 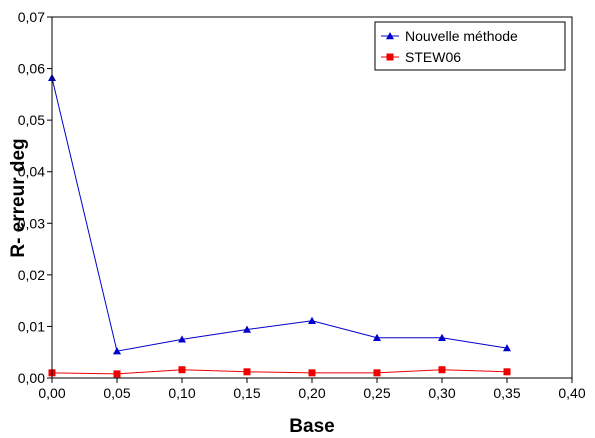 What do you see at coordinates (506, 393) in the screenshot?
I see `x-tick-label: 0,35` at bounding box center [506, 393].